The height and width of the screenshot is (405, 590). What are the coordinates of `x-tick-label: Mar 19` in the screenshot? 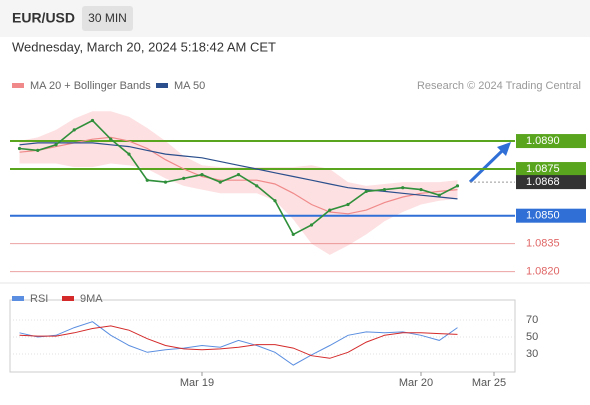 It's located at (197, 383).